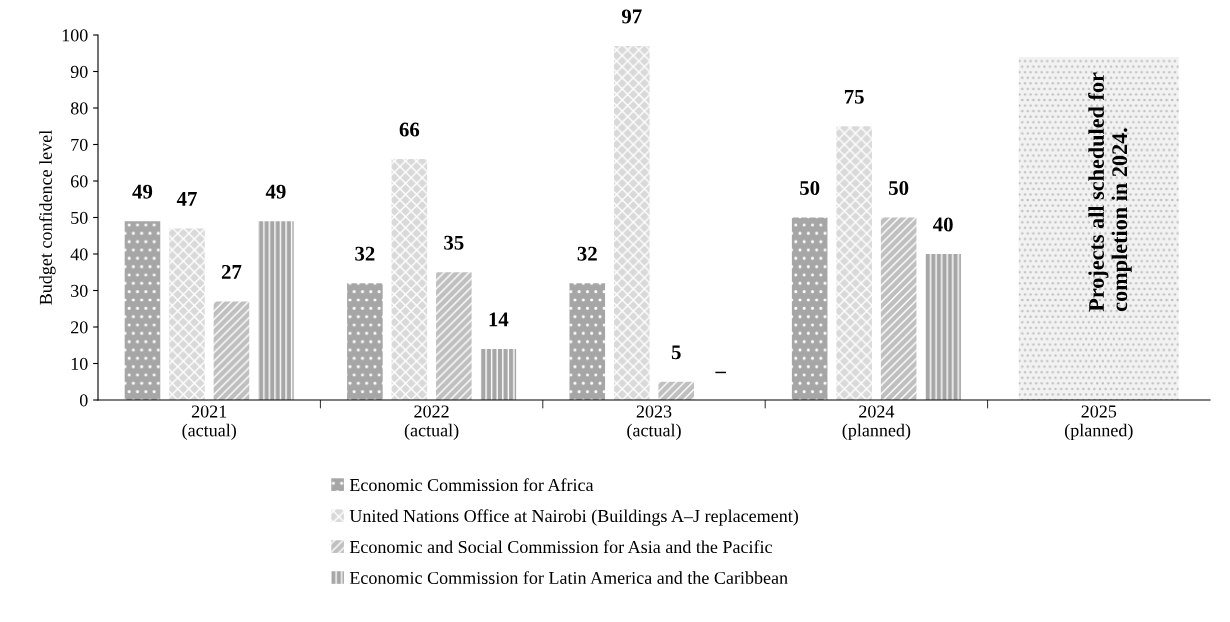  I want to click on data-label: 5, so click(676, 352).